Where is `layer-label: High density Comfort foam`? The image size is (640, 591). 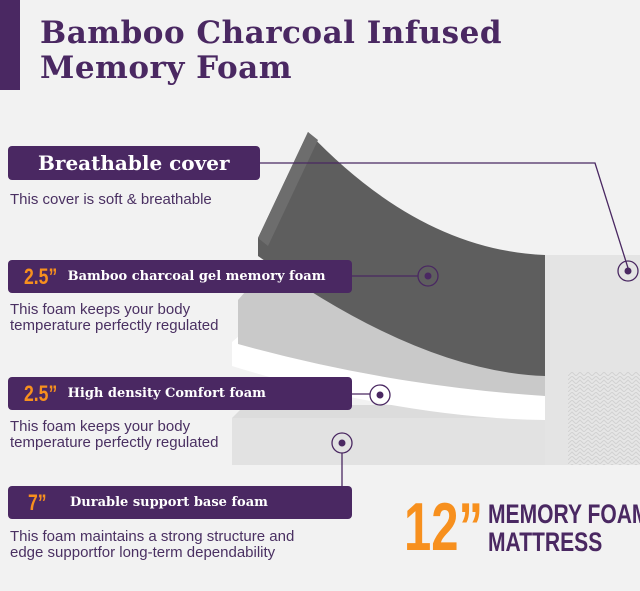 layer-label: High density Comfort foam is located at coordinates (166, 393).